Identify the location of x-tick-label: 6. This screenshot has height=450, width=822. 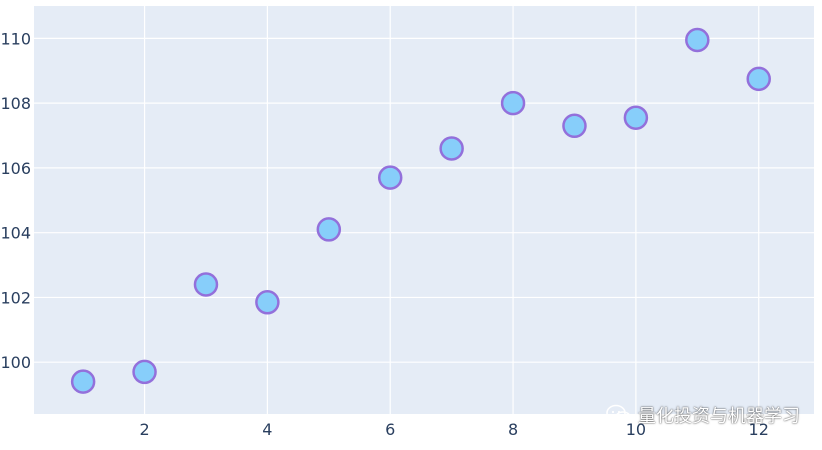
(390, 429).